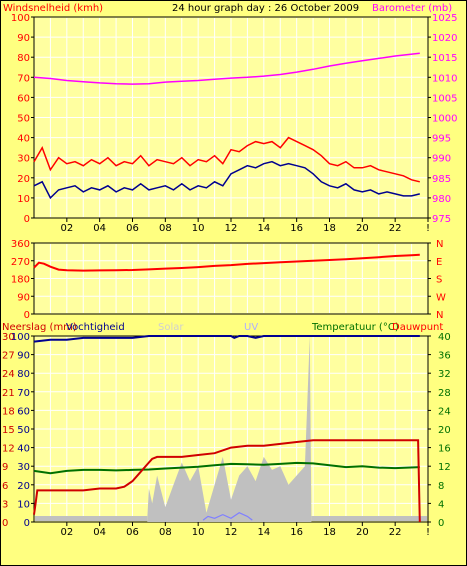  Describe the element at coordinates (441, 297) in the screenshot. I see `y-tick-label-right: W` at that location.